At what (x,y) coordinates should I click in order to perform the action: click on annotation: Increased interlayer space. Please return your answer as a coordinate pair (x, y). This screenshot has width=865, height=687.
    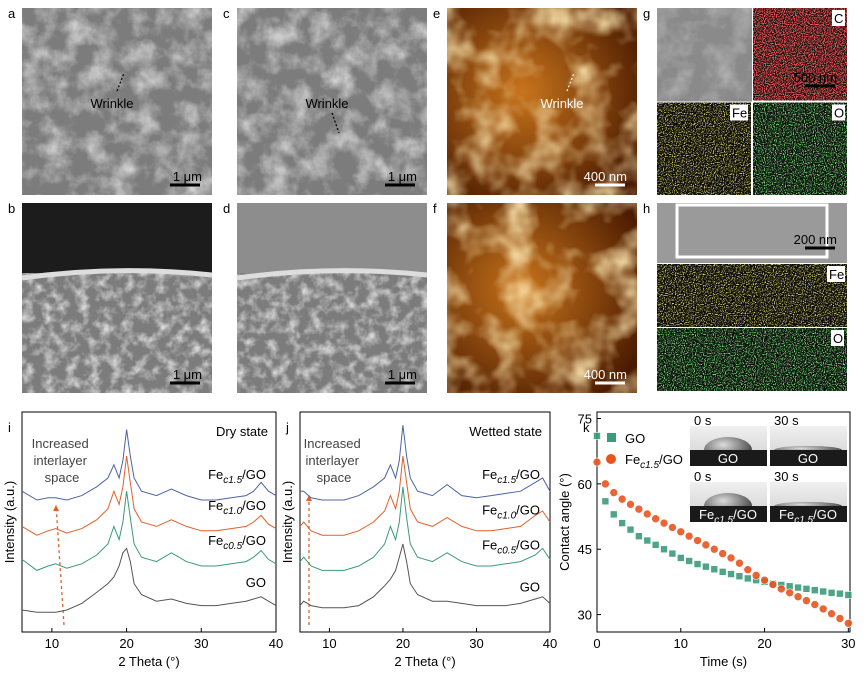
    Looking at the image, I should click on (334, 460).